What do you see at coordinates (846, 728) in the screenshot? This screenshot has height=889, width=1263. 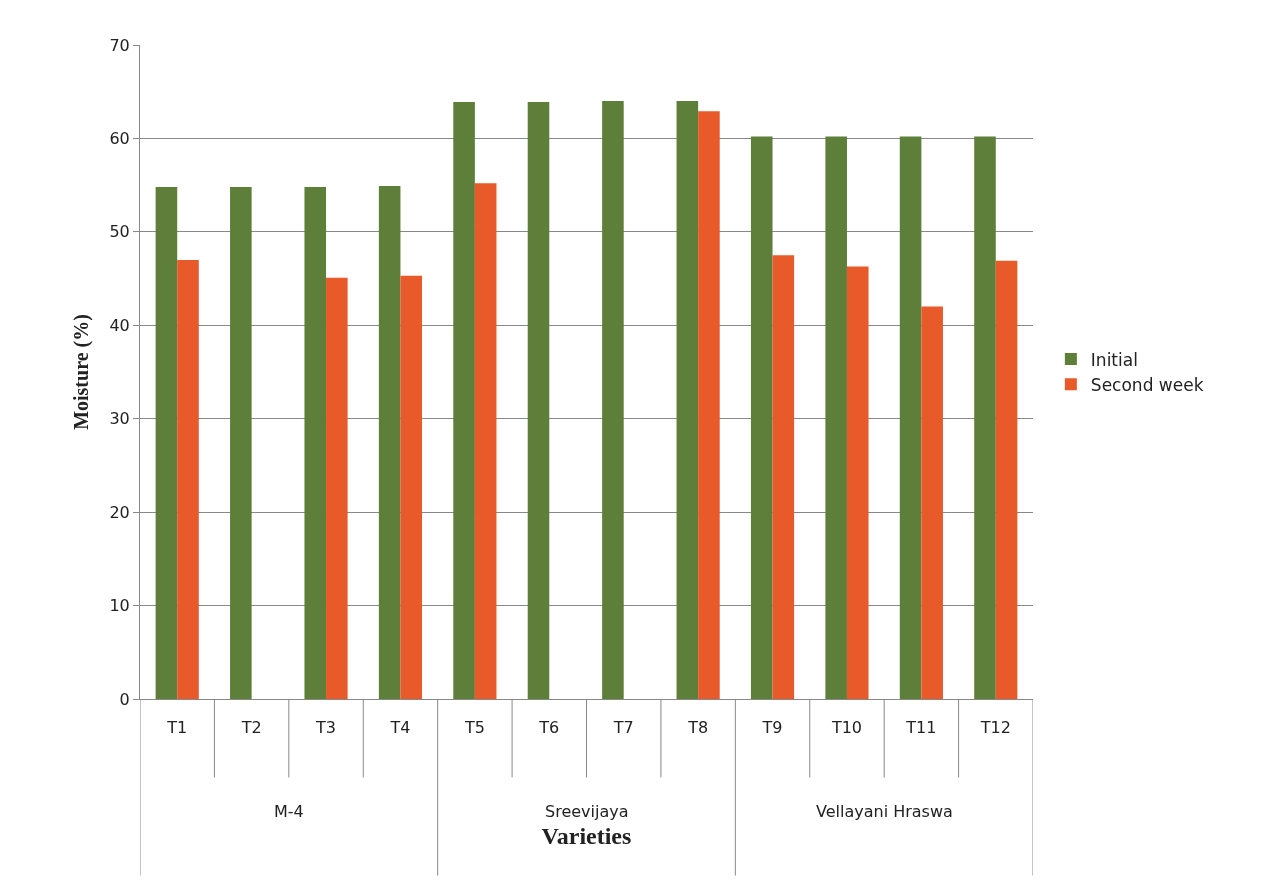 I see `x-tick-label: T10` at bounding box center [846, 728].